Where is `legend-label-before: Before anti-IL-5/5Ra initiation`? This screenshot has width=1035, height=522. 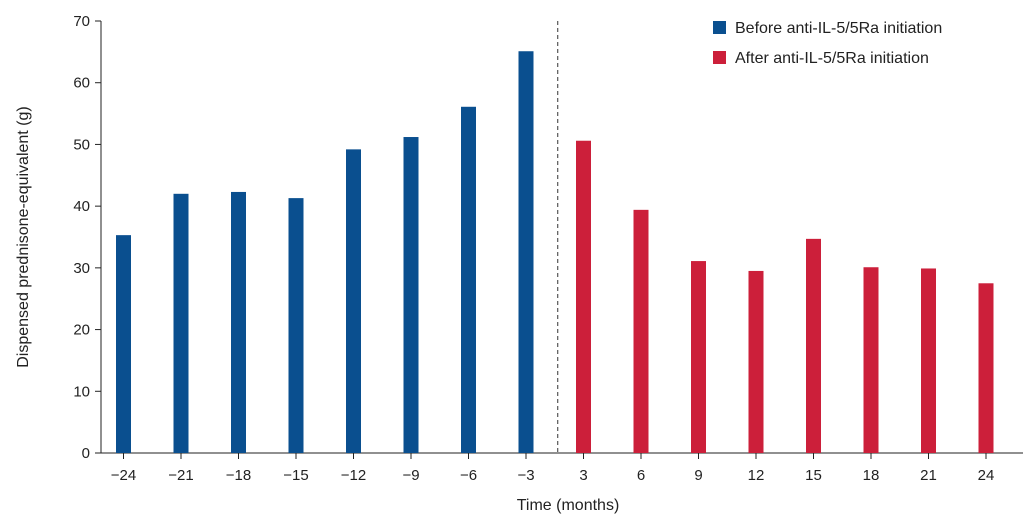 legend-label-before: Before anti-IL-5/5Ra initiation is located at coordinates (838, 28).